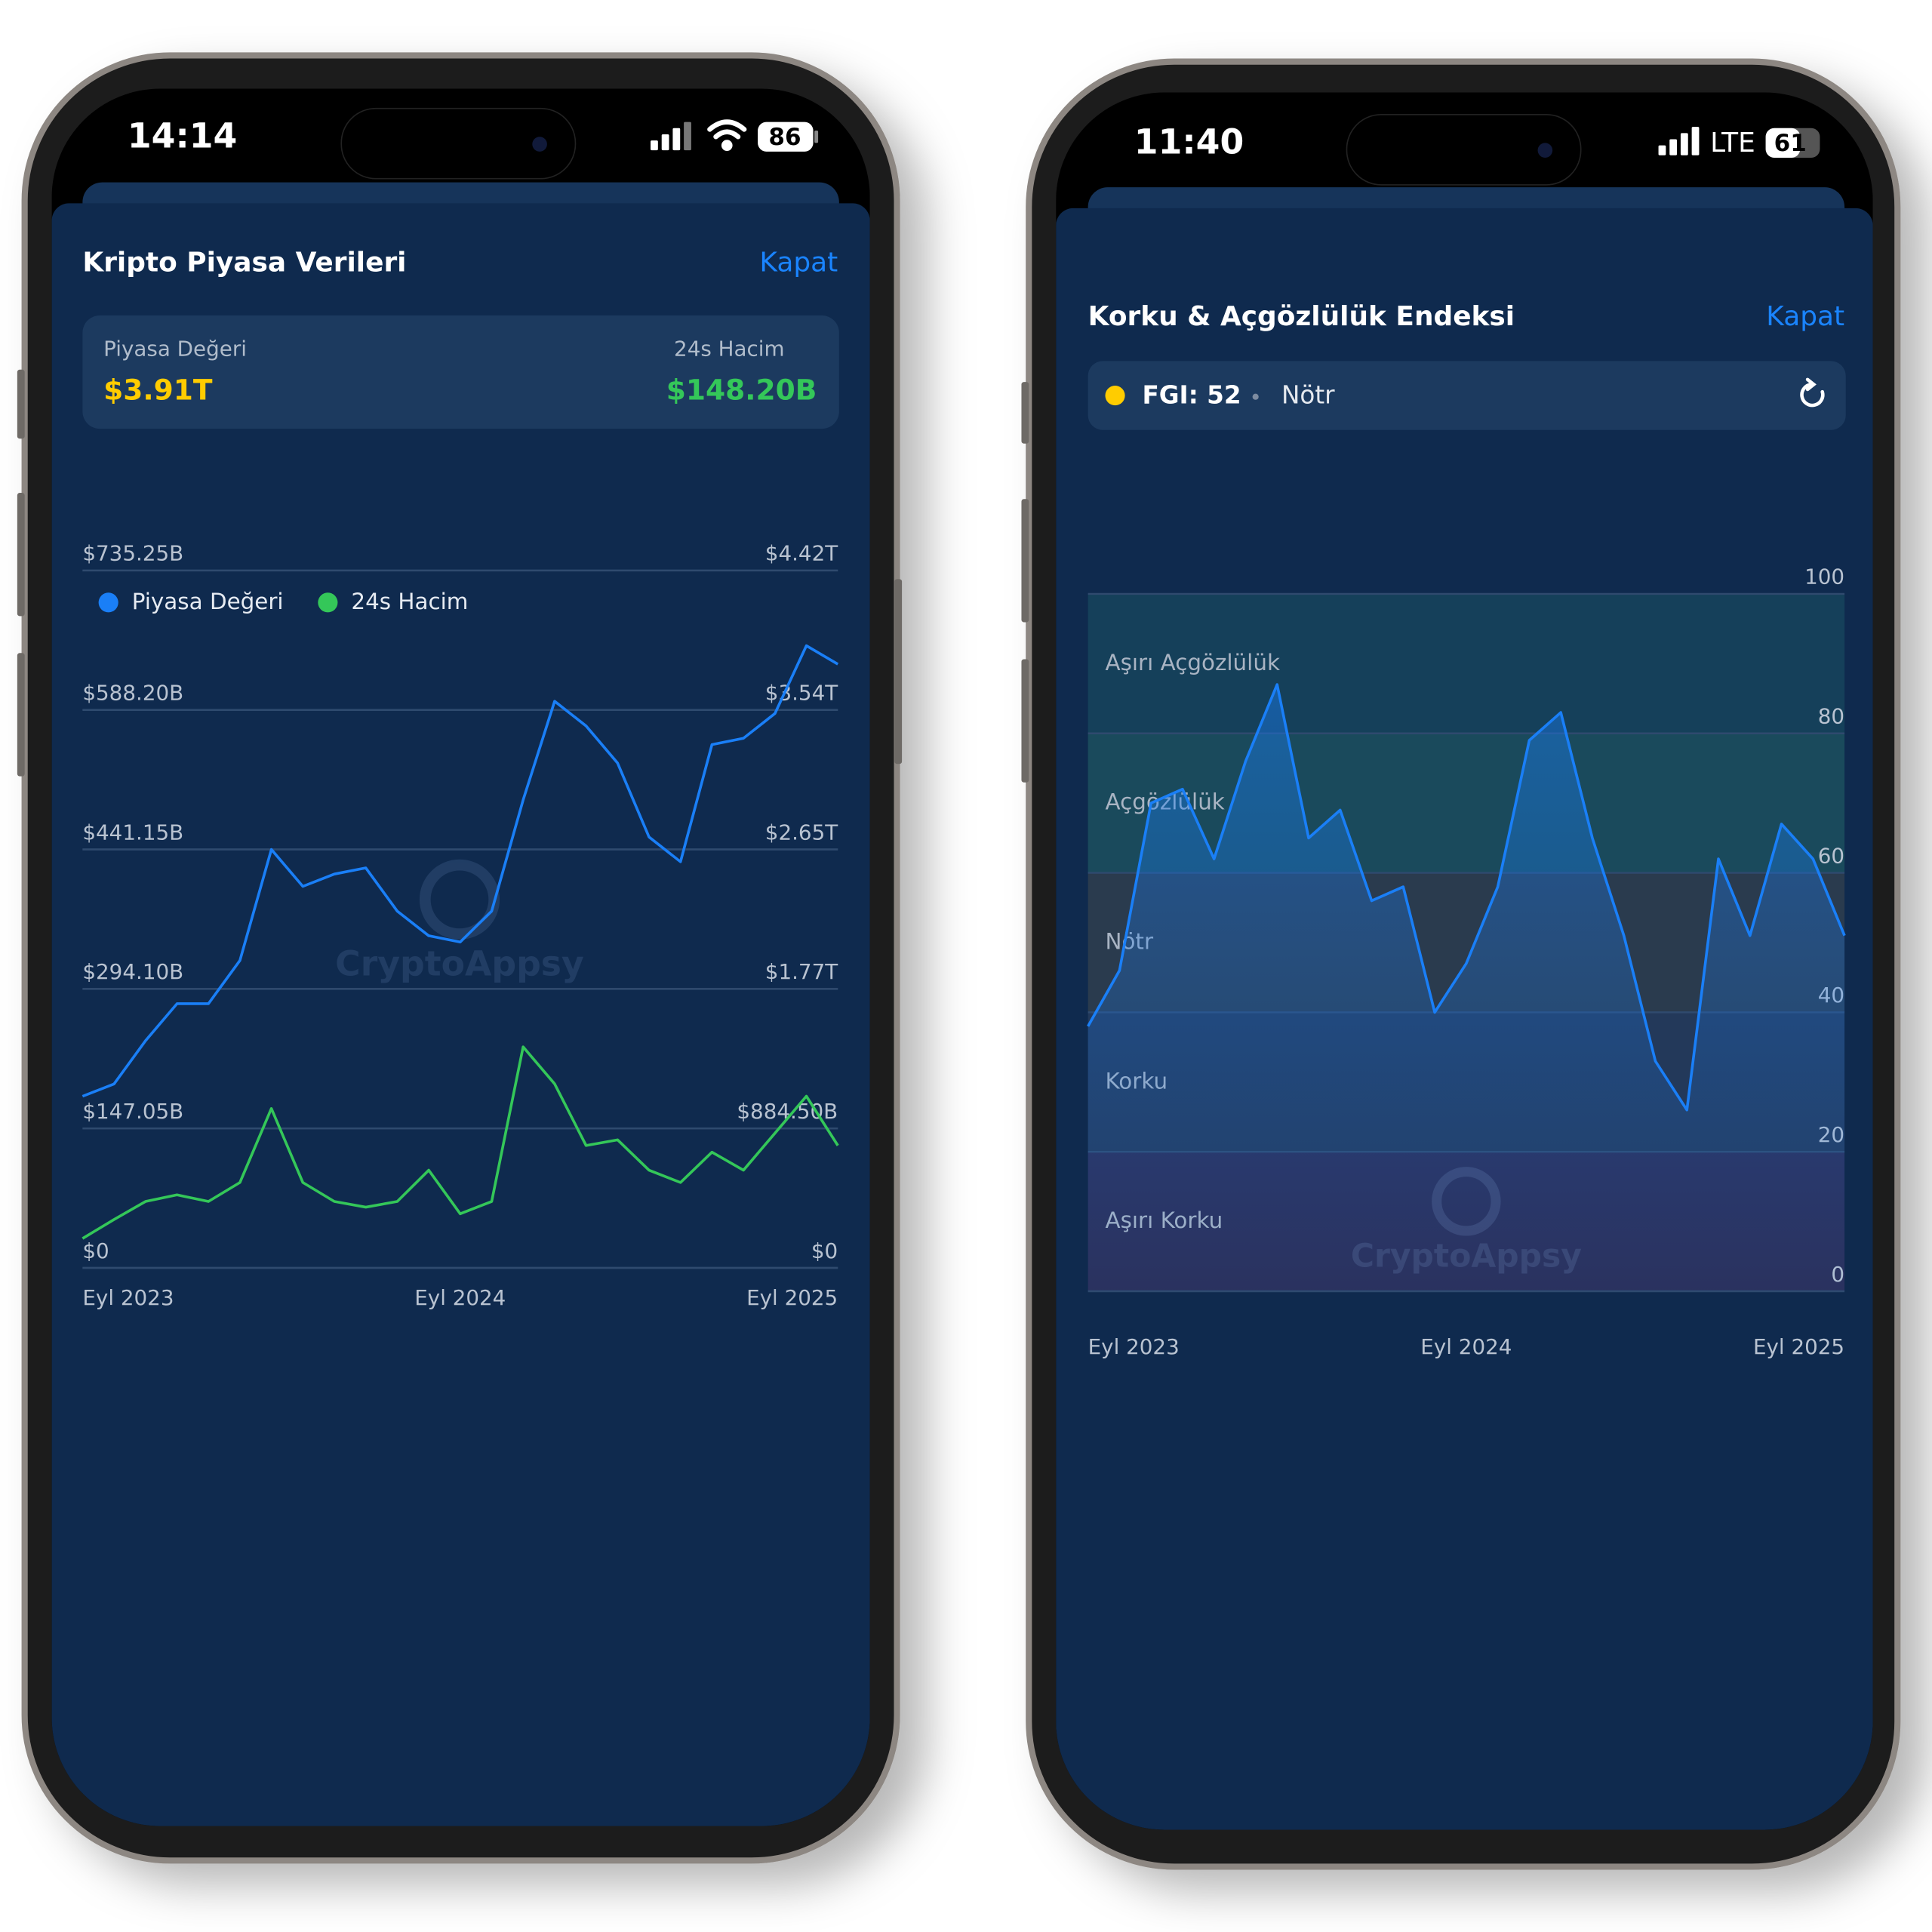 The width and height of the screenshot is (1932, 1932). Describe the element at coordinates (132, 693) in the screenshot. I see `y-tick-label: $588.20B` at that location.